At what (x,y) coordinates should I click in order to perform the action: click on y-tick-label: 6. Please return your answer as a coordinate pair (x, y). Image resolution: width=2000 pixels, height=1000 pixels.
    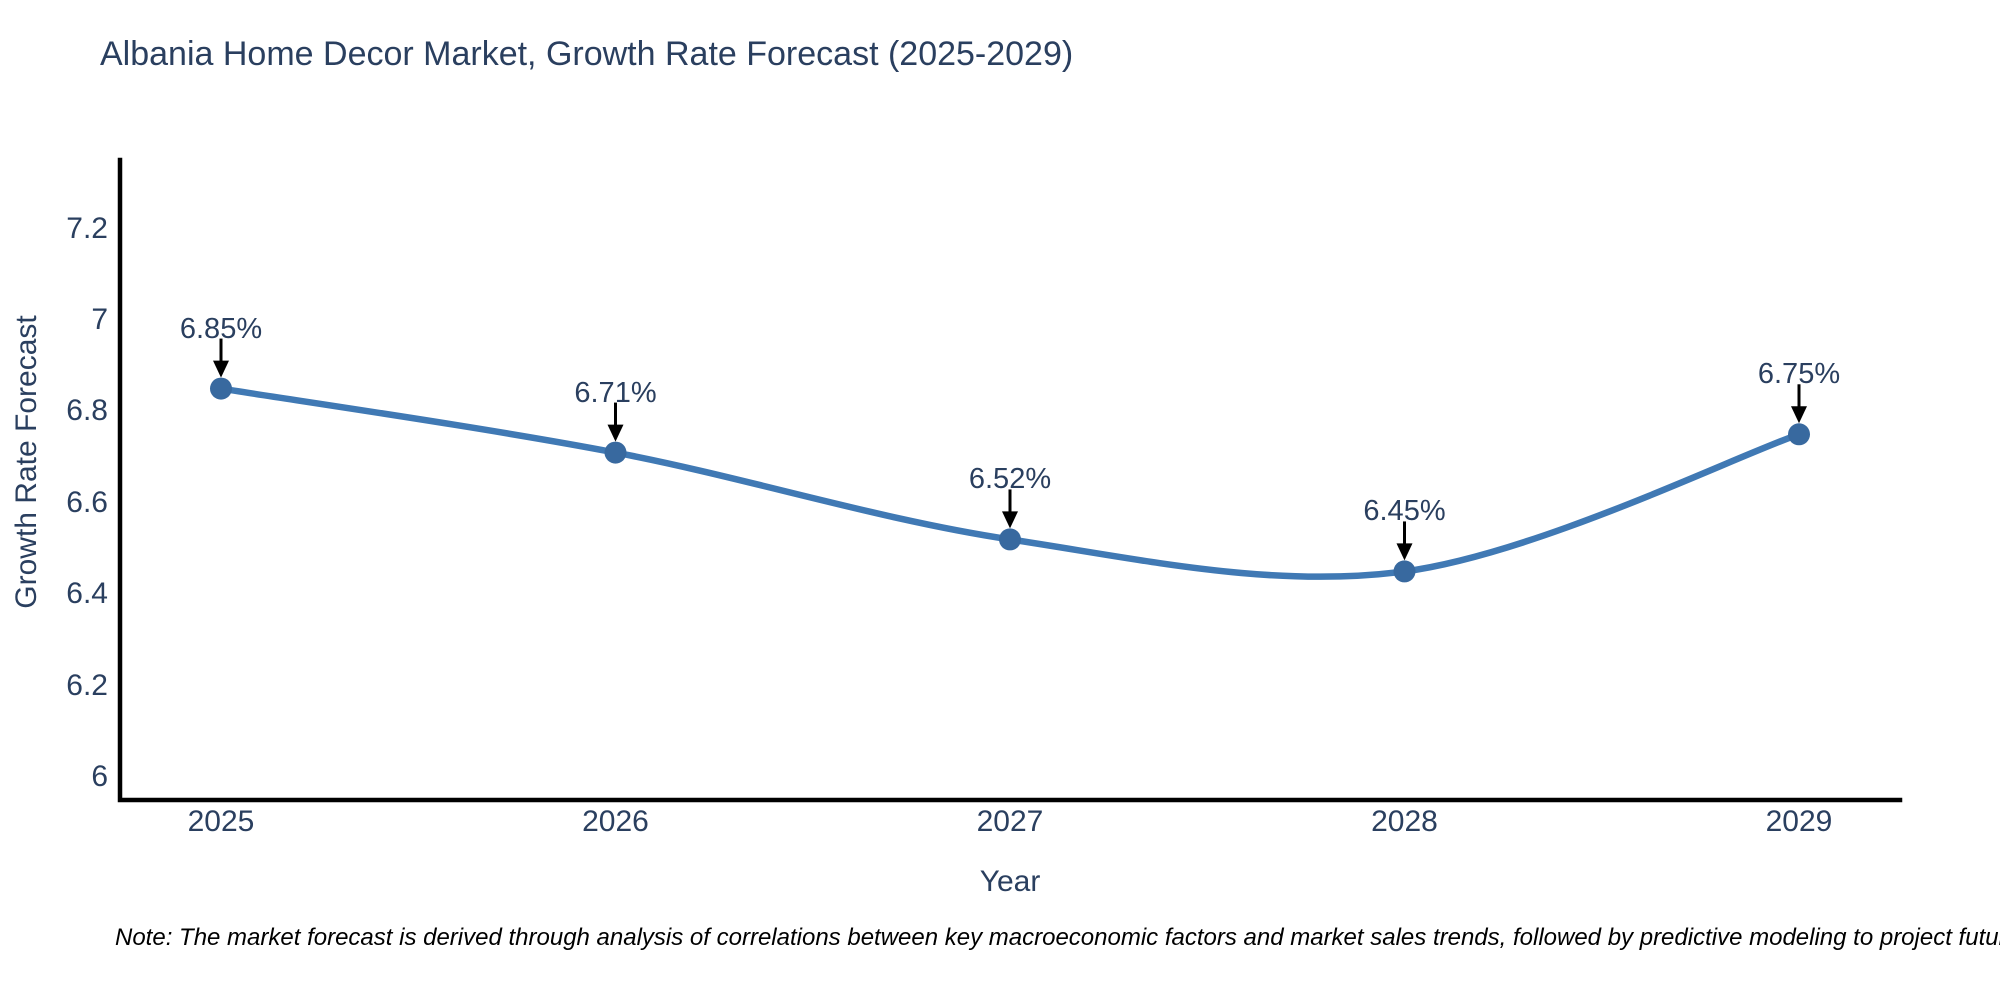
    Looking at the image, I should click on (99, 777).